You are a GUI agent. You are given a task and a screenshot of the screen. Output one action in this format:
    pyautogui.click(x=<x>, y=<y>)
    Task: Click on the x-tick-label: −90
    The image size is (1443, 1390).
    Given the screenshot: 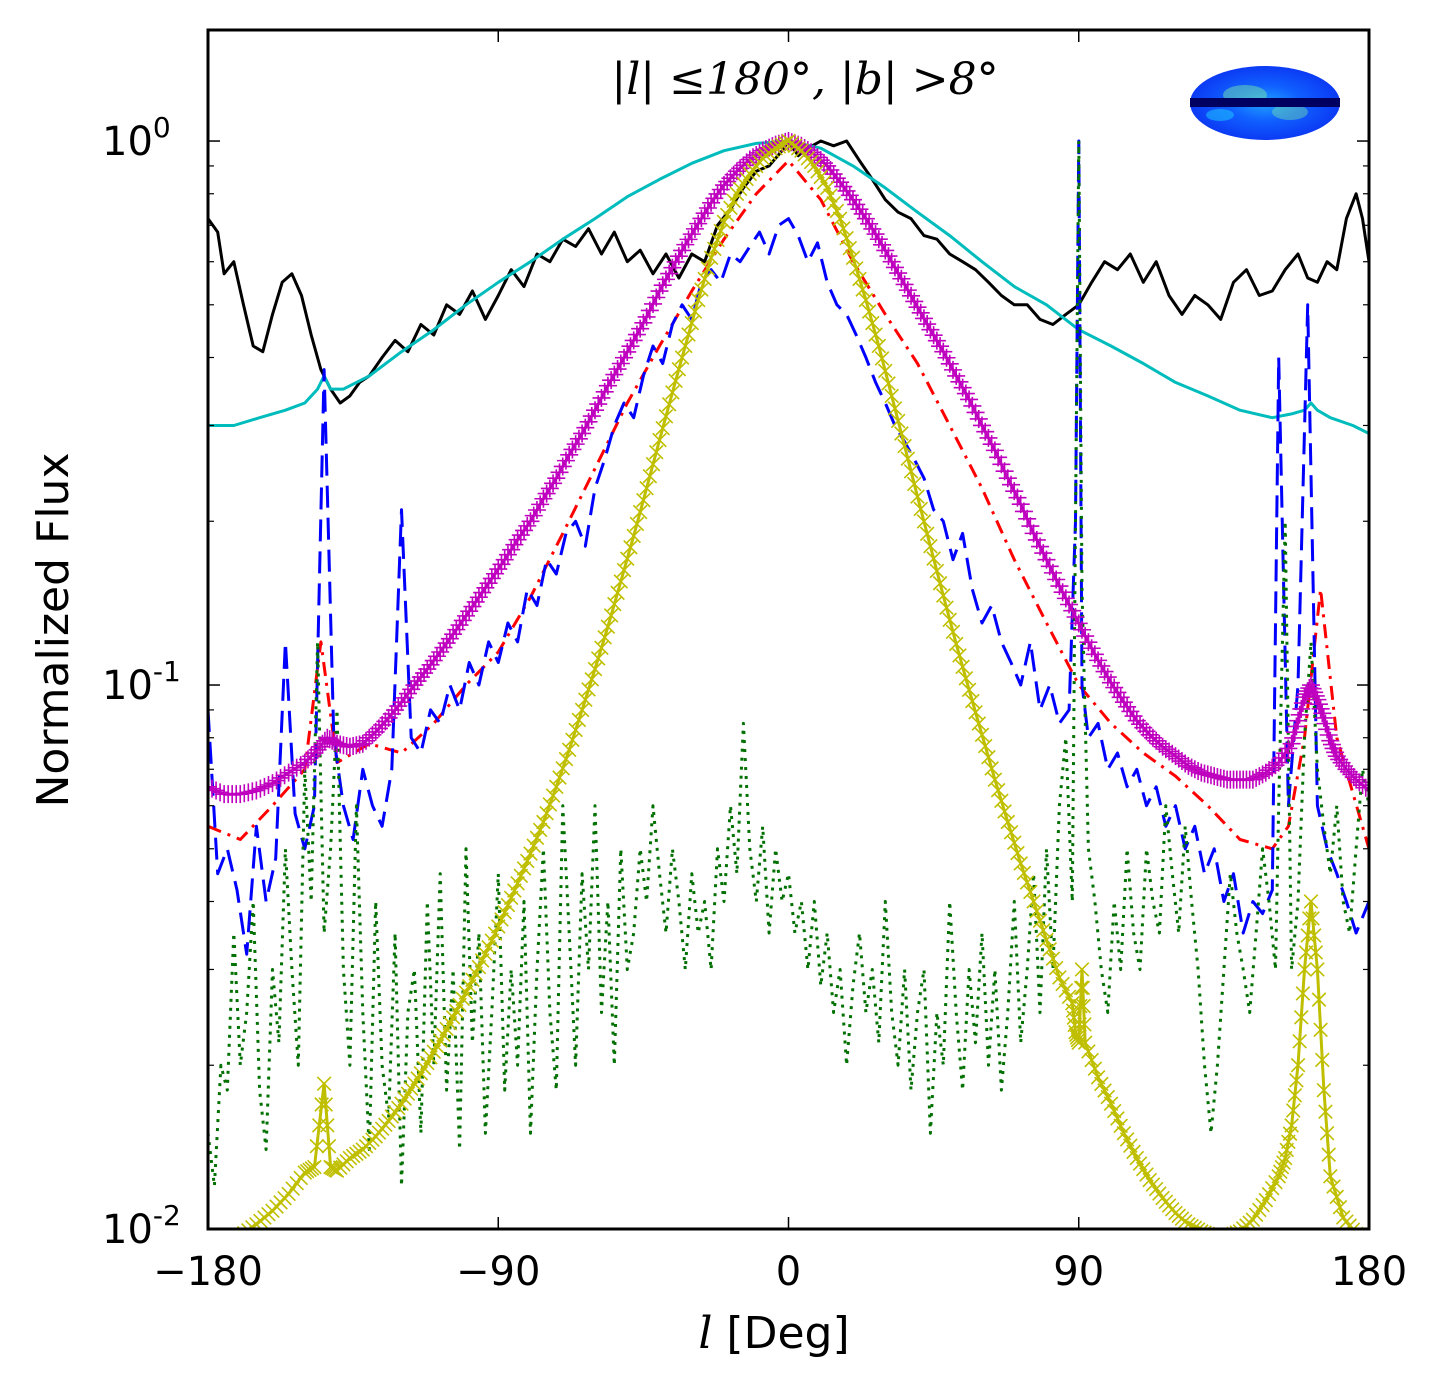 What is the action you would take?
    pyautogui.click(x=498, y=1272)
    